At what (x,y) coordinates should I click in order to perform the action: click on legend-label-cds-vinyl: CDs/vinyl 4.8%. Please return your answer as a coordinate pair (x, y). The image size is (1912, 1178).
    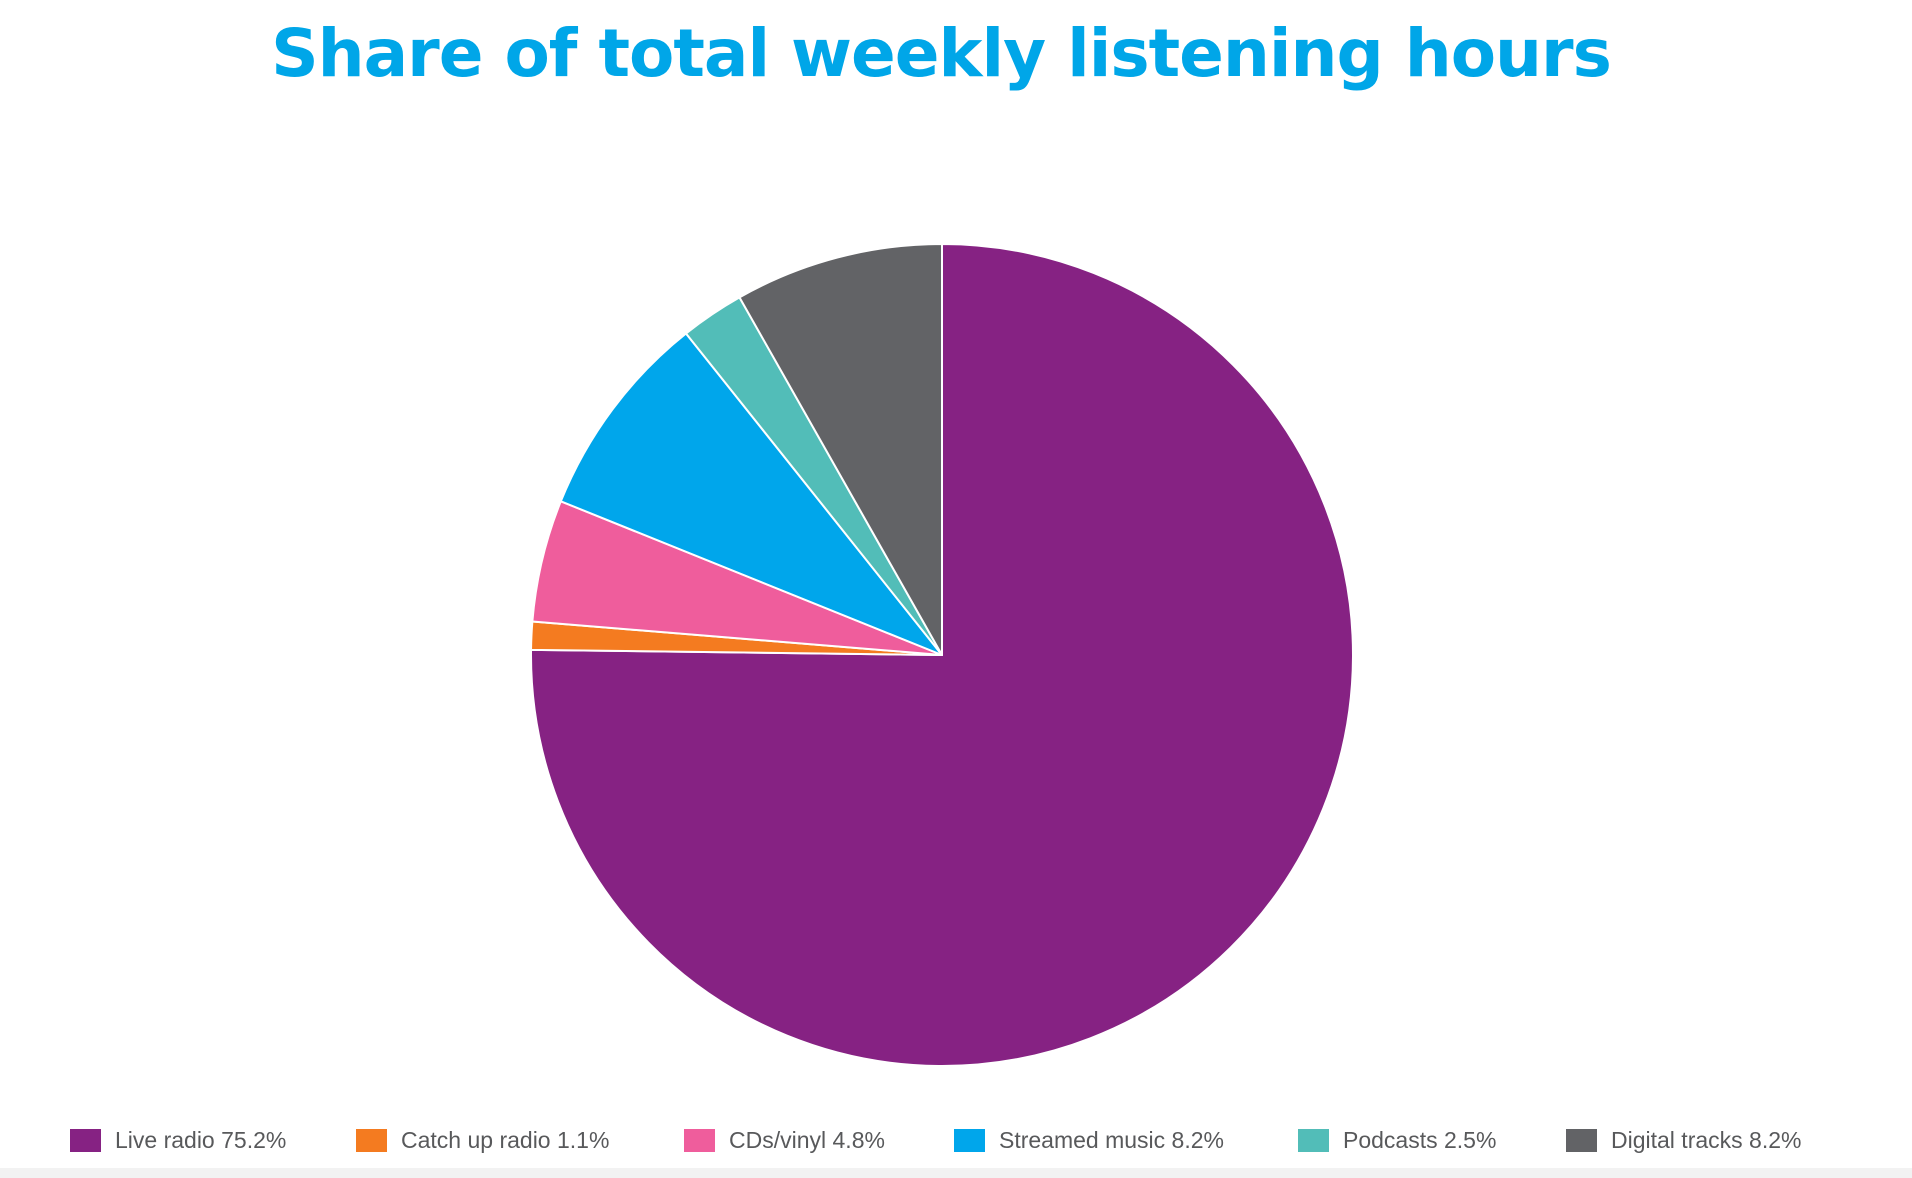
    Looking at the image, I should click on (807, 1140).